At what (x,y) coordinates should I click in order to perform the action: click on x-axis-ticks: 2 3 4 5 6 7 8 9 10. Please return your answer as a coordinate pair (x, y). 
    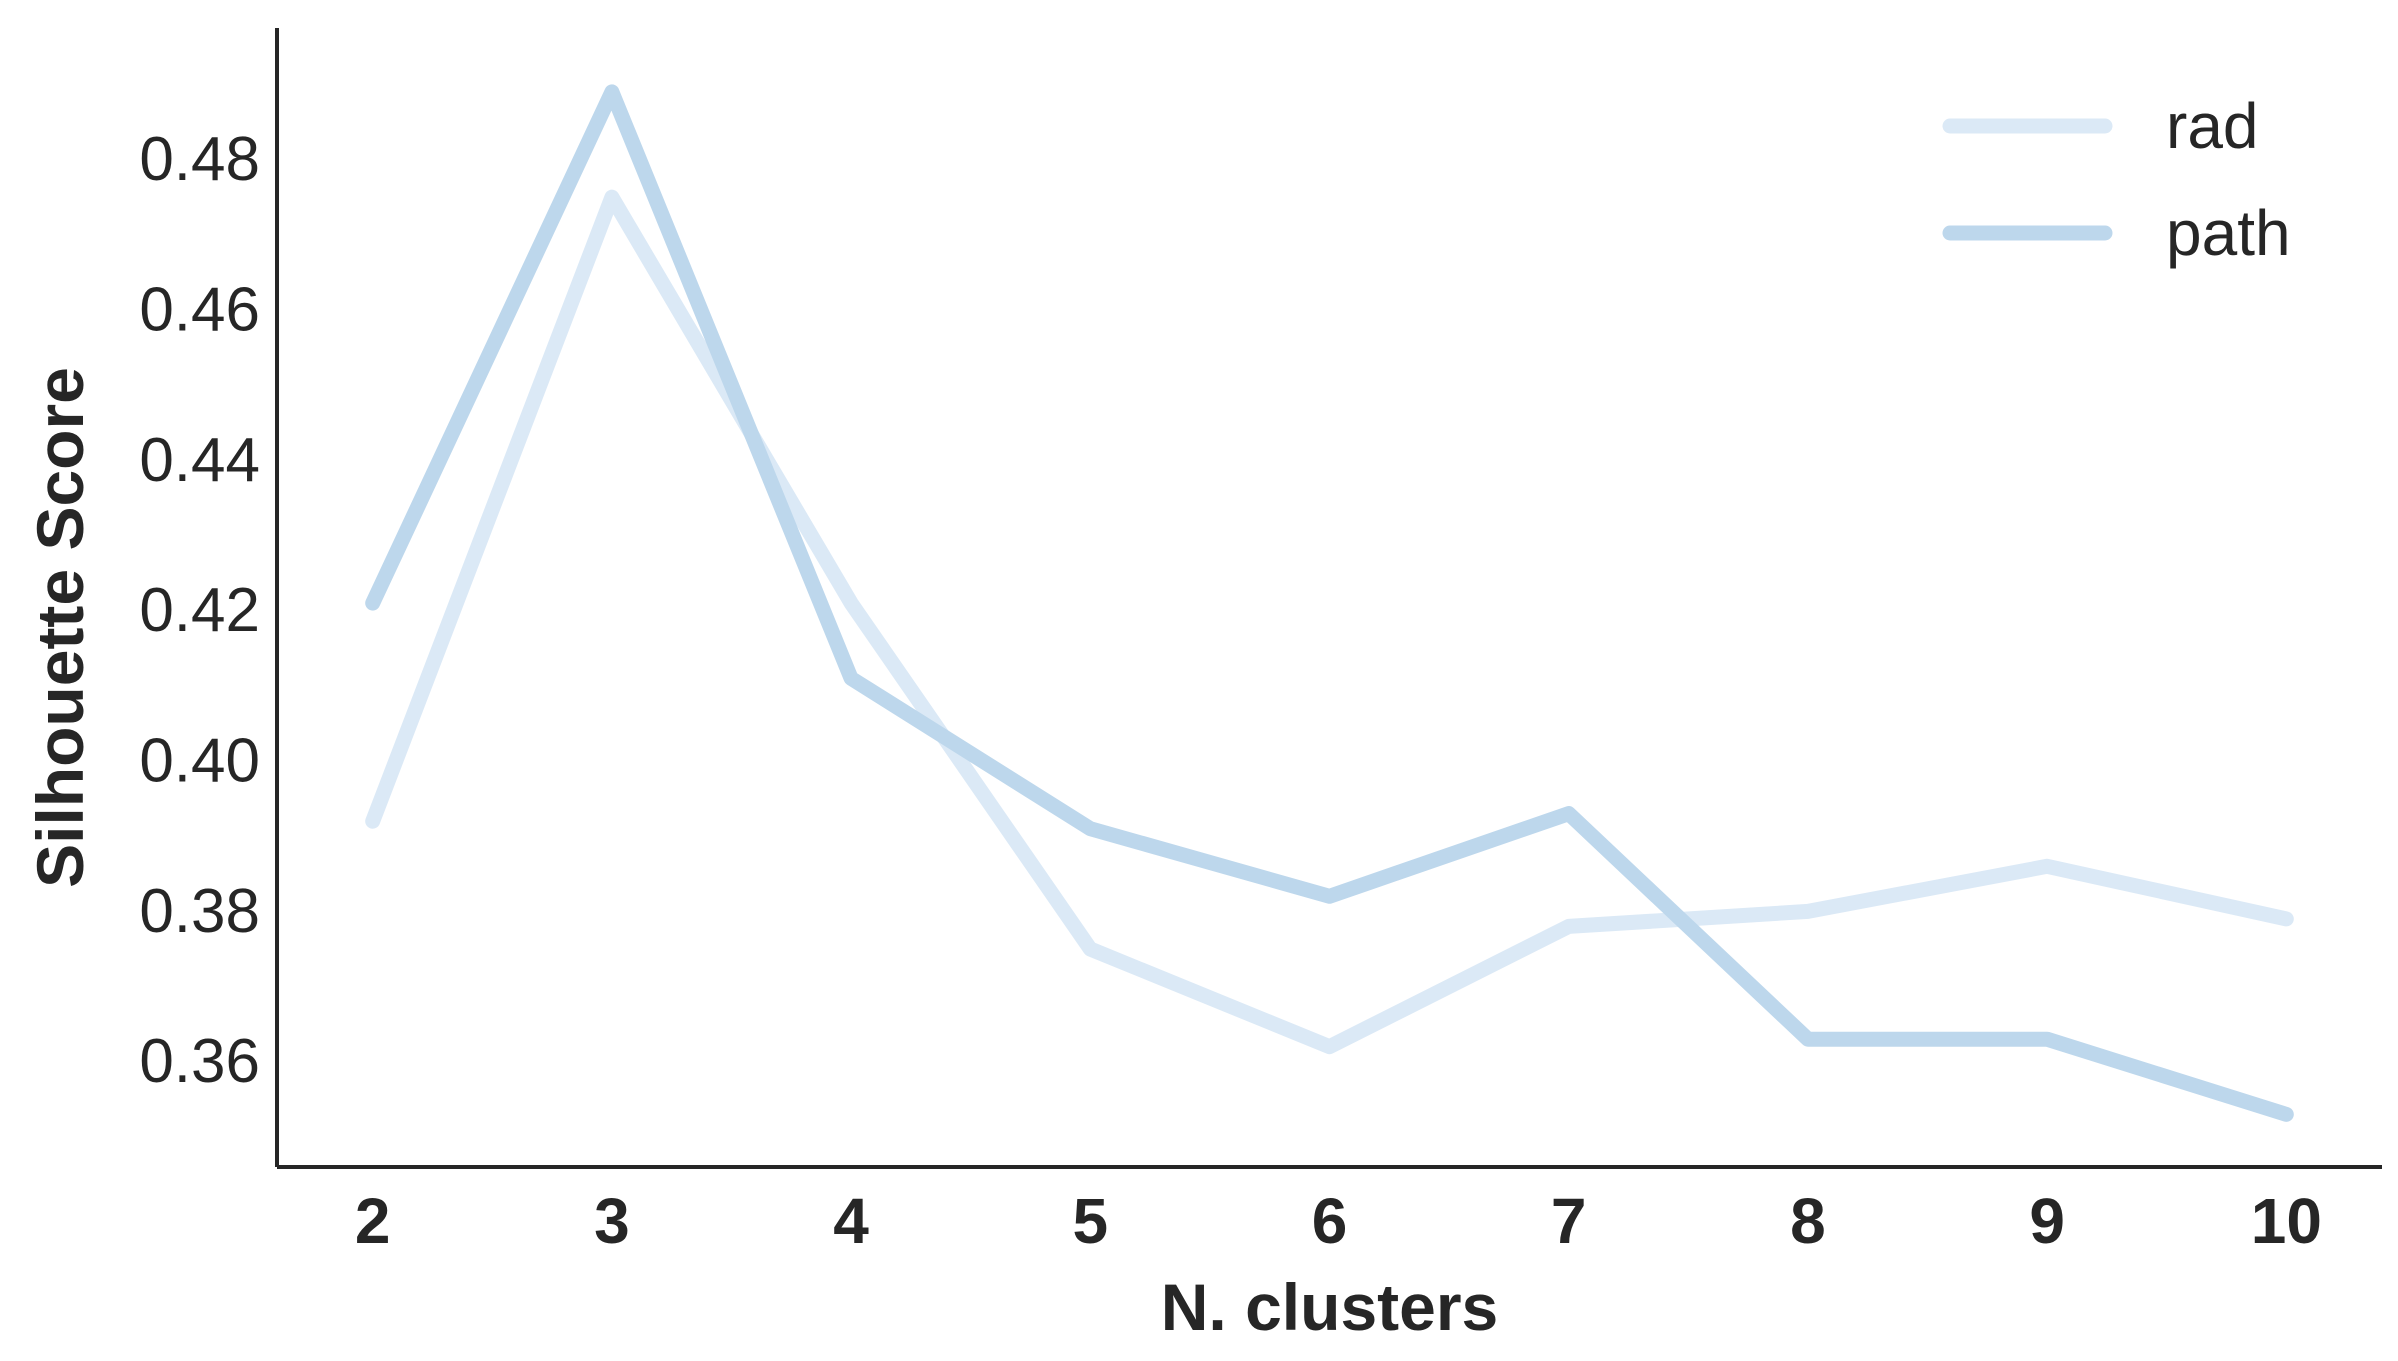
    Looking at the image, I should click on (1338, 1221).